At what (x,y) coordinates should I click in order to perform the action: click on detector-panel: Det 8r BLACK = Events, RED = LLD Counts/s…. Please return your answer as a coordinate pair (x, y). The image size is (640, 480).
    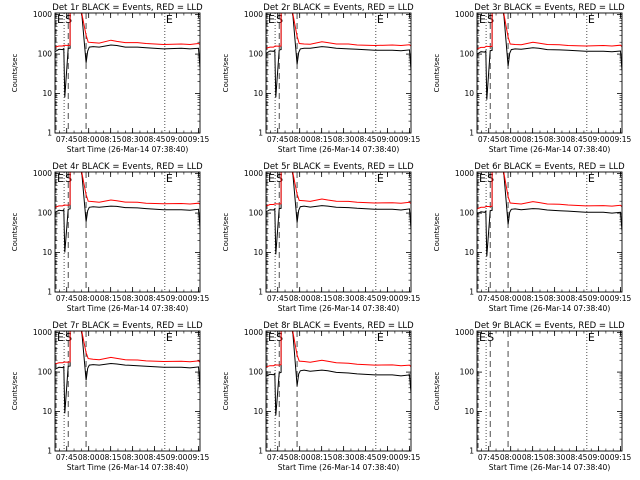
    Looking at the image, I should click on (321, 396).